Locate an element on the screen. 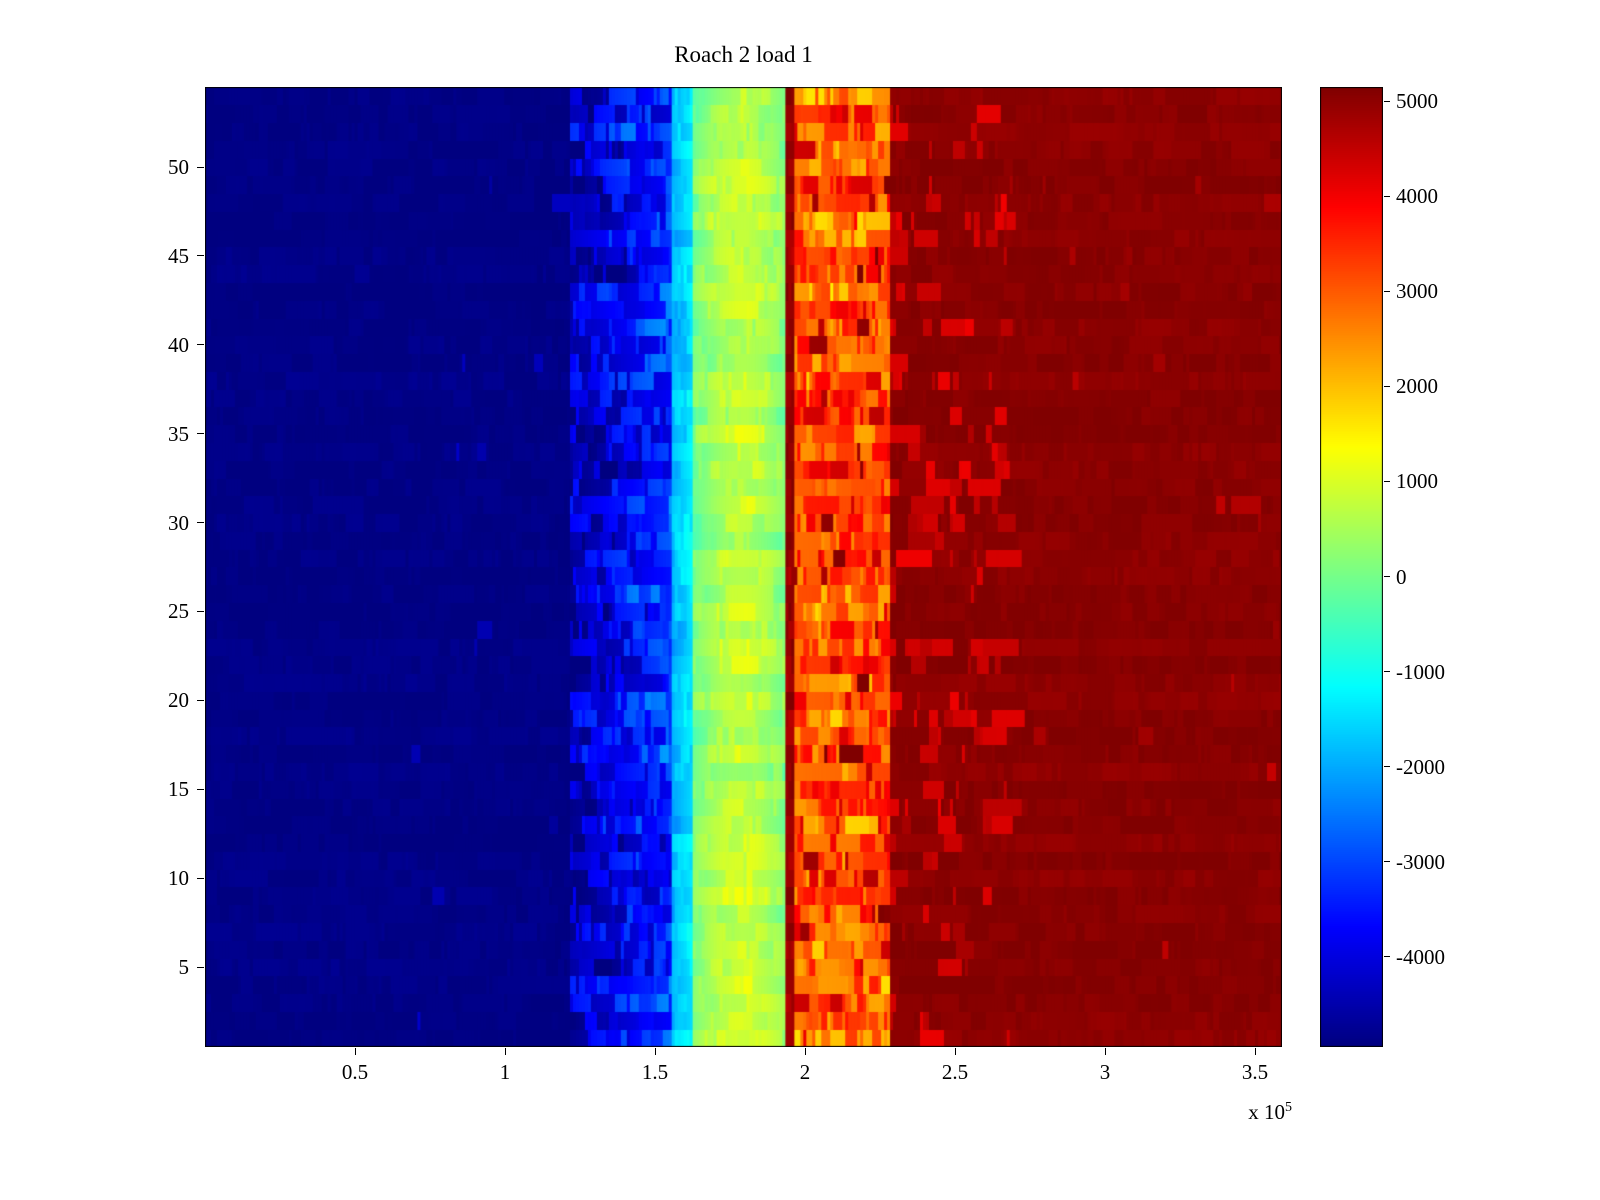 The width and height of the screenshot is (1600, 1200). colorbar-tick-label: 5000 is located at coordinates (1417, 101).